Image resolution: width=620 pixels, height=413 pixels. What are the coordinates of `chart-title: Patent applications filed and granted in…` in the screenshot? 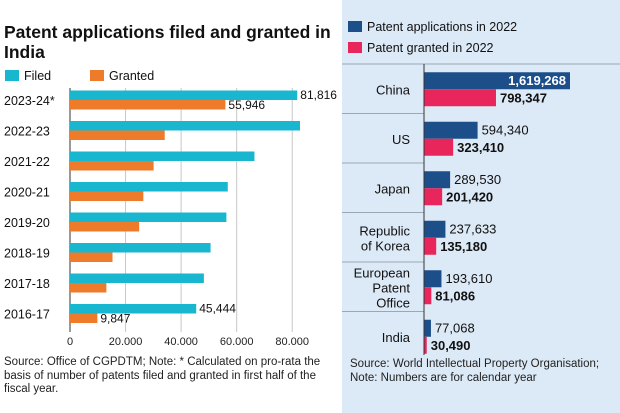 It's located at (167, 42).